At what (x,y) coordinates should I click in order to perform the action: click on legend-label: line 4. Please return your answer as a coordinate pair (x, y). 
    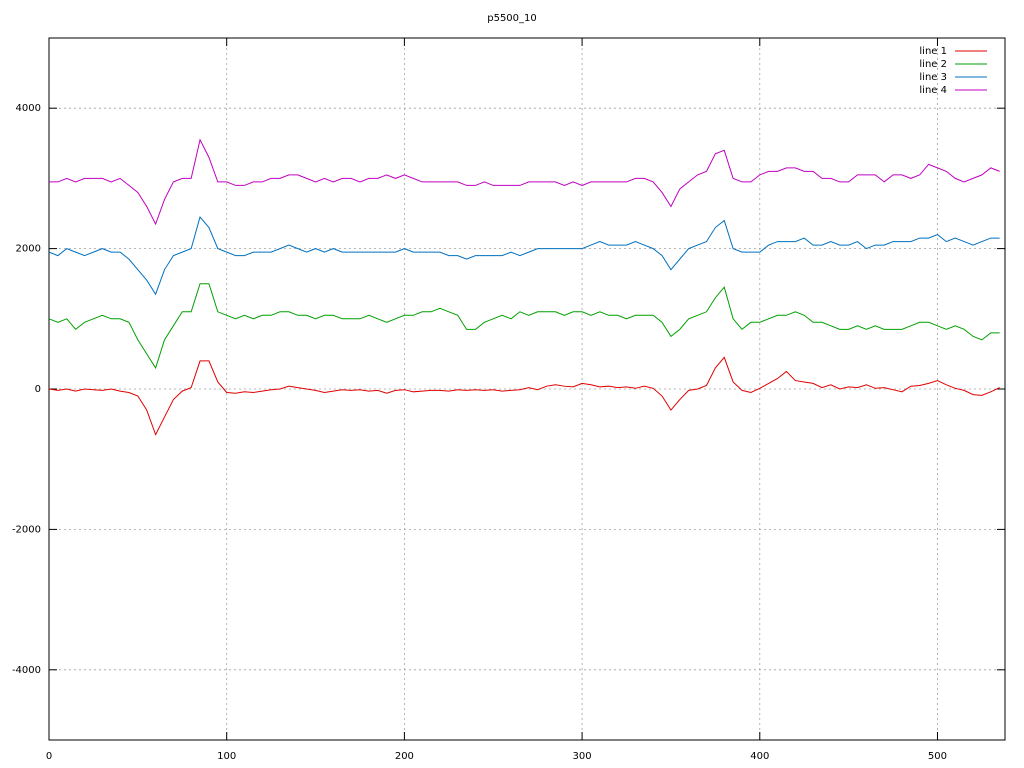
    Looking at the image, I should click on (933, 90).